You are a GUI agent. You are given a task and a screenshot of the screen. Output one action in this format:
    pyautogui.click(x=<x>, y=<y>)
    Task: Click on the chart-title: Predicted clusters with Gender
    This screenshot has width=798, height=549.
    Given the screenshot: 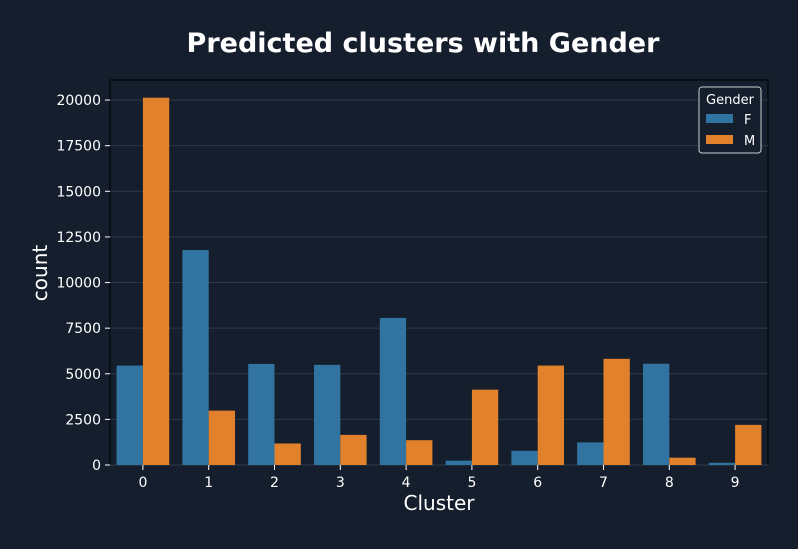 What is the action you would take?
    pyautogui.click(x=424, y=43)
    